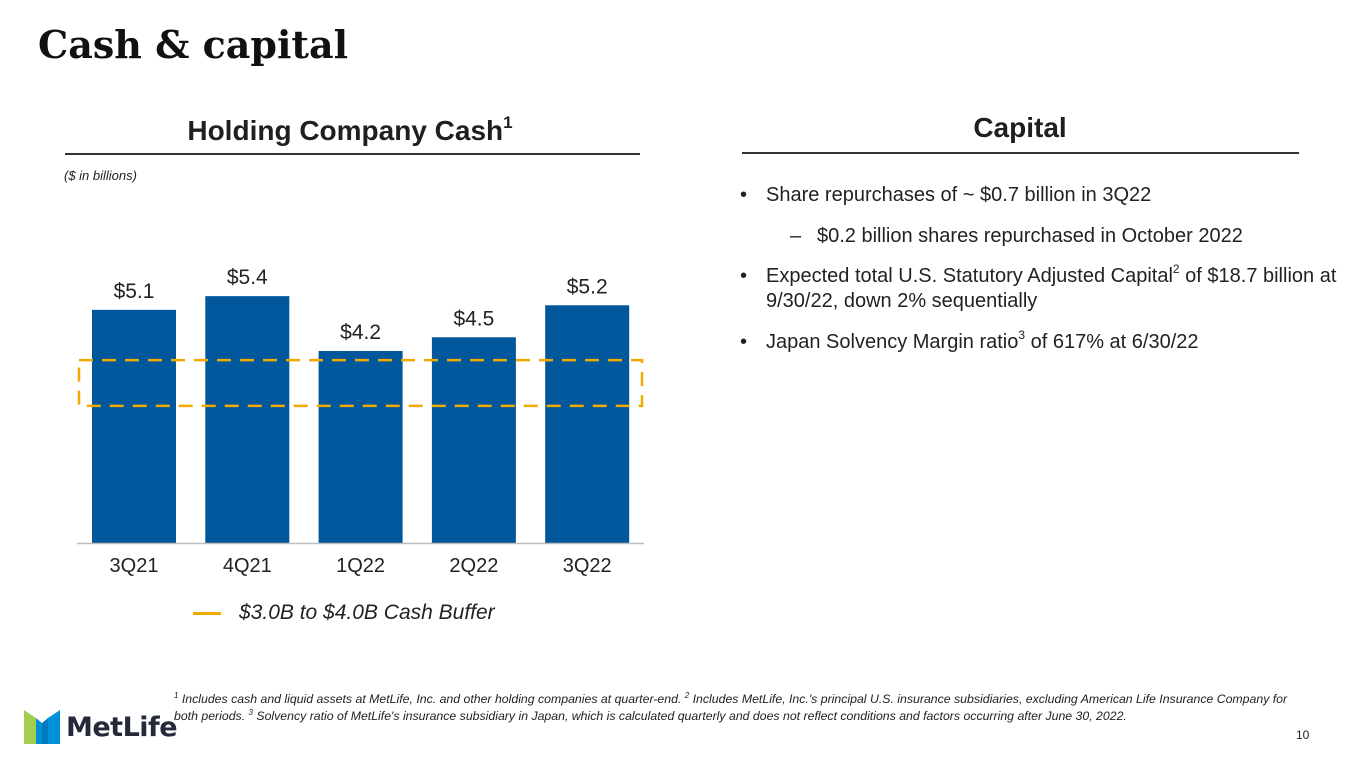 This screenshot has width=1365, height=769. Describe the element at coordinates (134, 291) in the screenshot. I see `data-label-3q21: $5.1` at that location.